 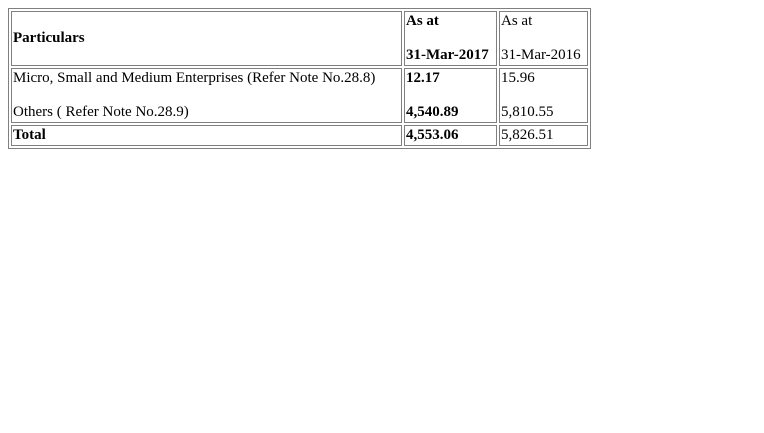 What do you see at coordinates (206, 38) in the screenshot?
I see `header-particulars: Particulars` at bounding box center [206, 38].